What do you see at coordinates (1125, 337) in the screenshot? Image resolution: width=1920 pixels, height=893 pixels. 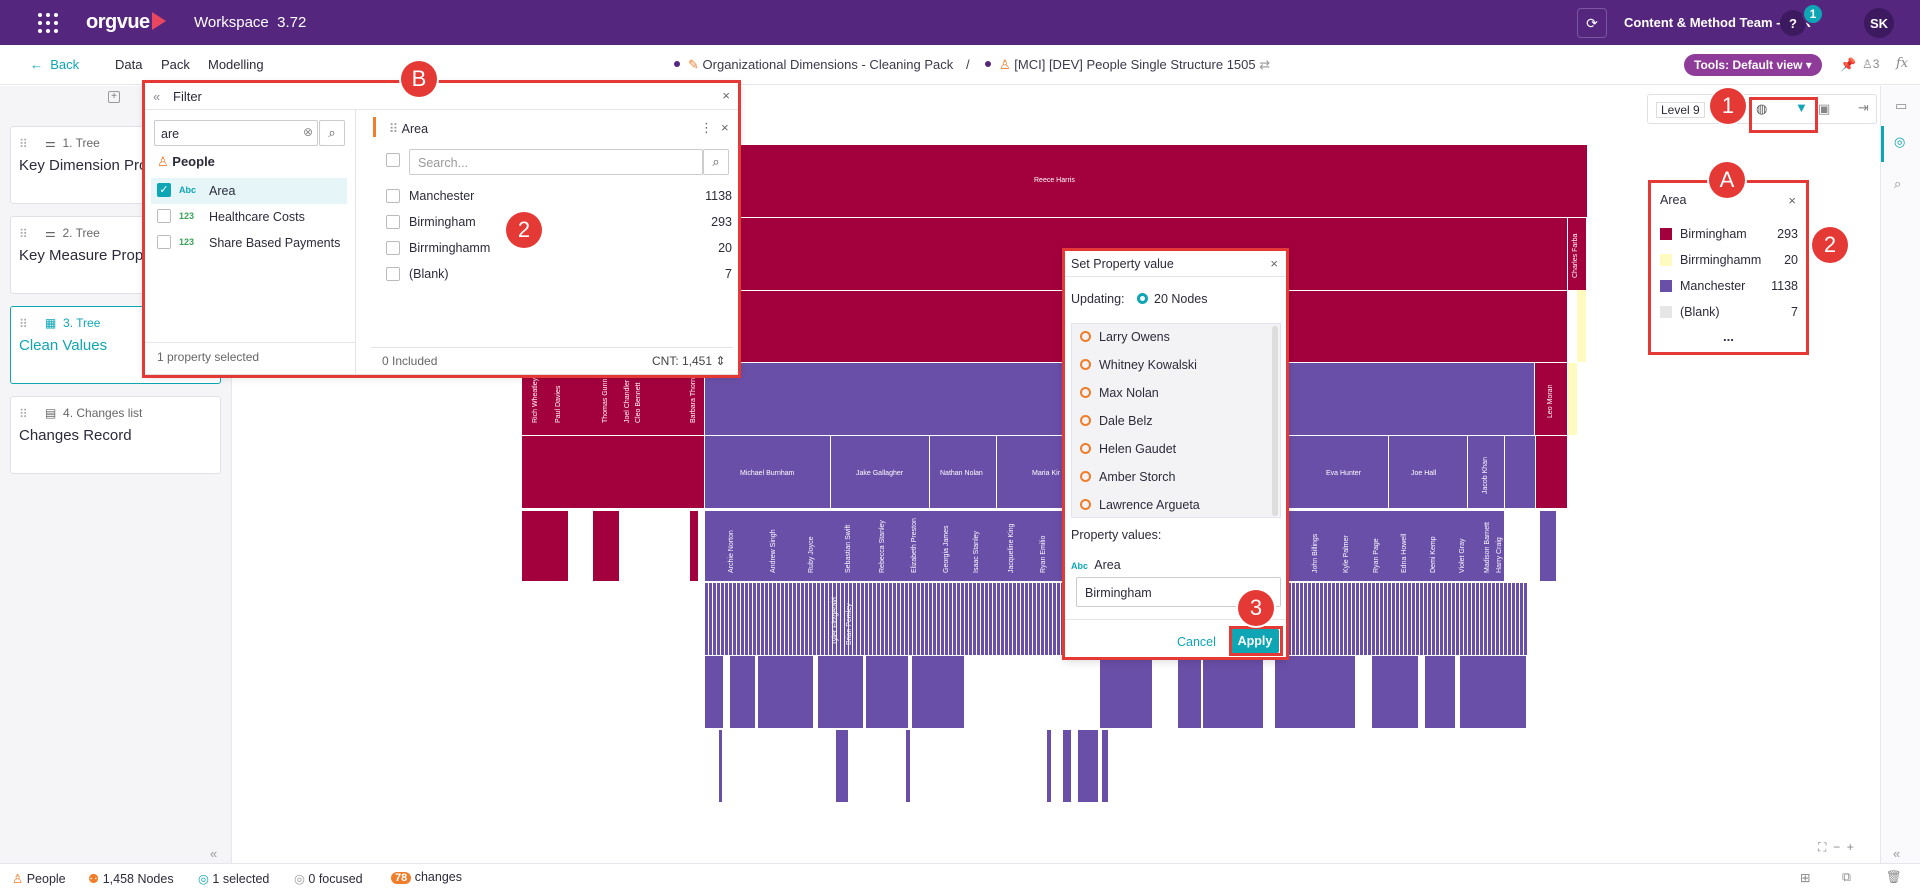 I see `list-item: Larry Owens` at bounding box center [1125, 337].